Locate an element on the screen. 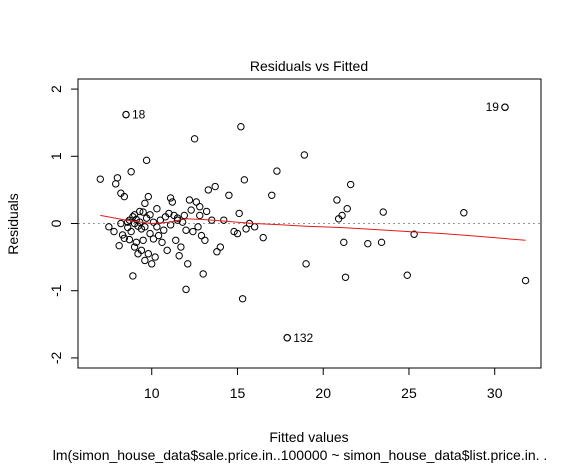 The width and height of the screenshot is (580, 466). x-tick-label: 25 is located at coordinates (409, 393).